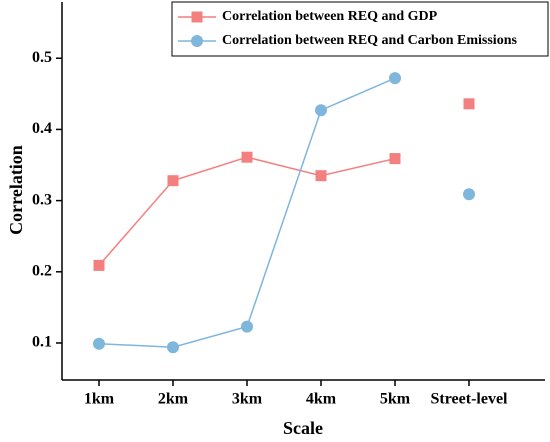 The width and height of the screenshot is (550, 442). I want to click on x-tick-label: 5km, so click(395, 399).